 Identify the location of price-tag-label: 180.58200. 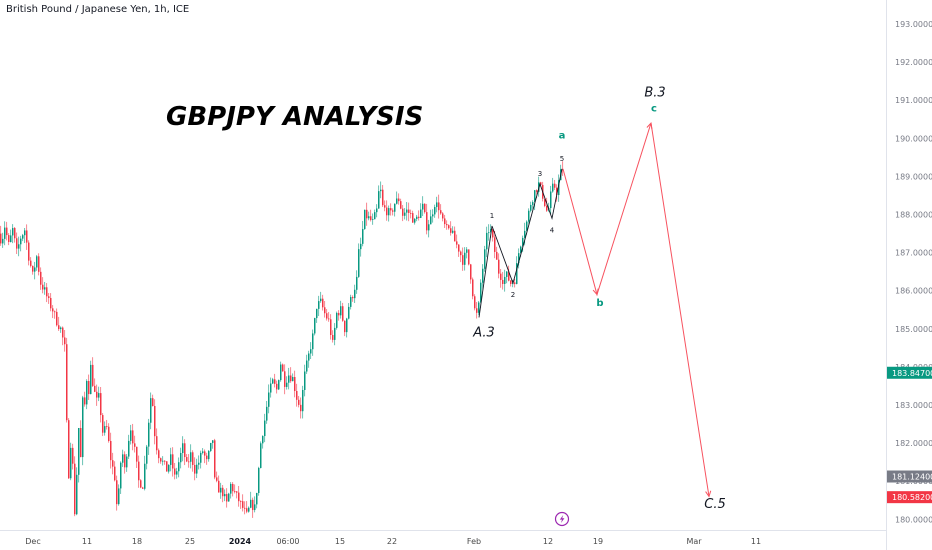
(912, 497).